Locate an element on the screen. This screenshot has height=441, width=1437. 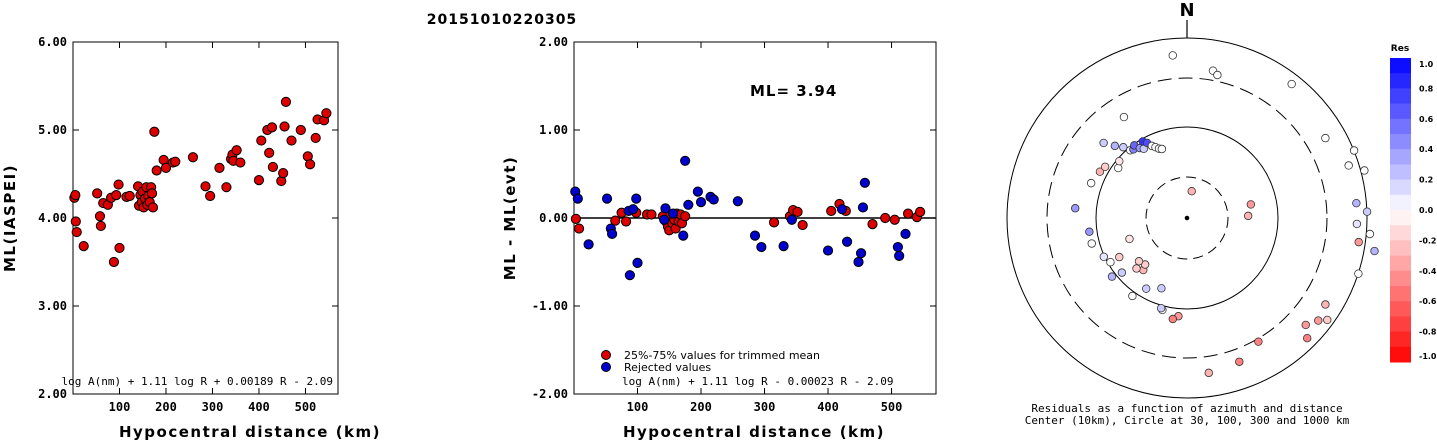
figure-title: 20151010220305 is located at coordinates (502, 20).